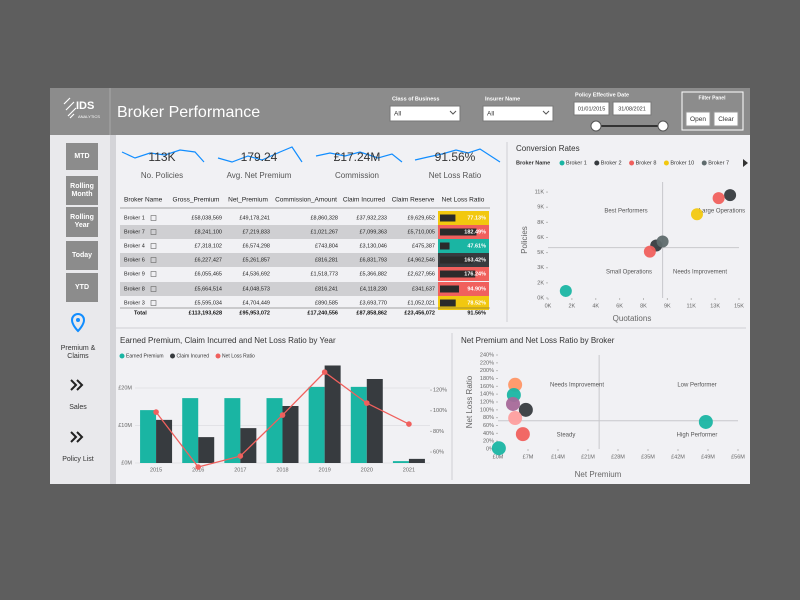 This screenshot has height=600, width=800. I want to click on y-tick-label: £10M, so click(125, 426).